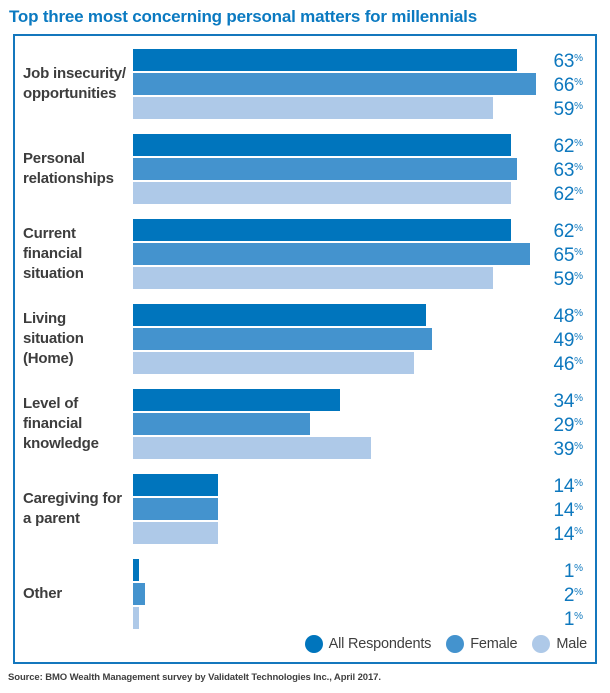 The image size is (610, 693). I want to click on legend-label: Male, so click(571, 644).